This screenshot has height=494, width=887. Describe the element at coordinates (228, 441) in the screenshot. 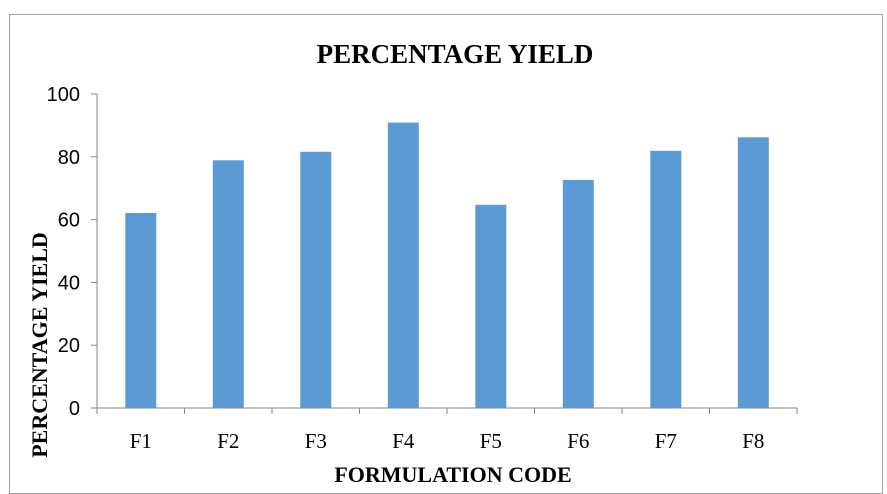

I see `x-tick-label: F2` at that location.